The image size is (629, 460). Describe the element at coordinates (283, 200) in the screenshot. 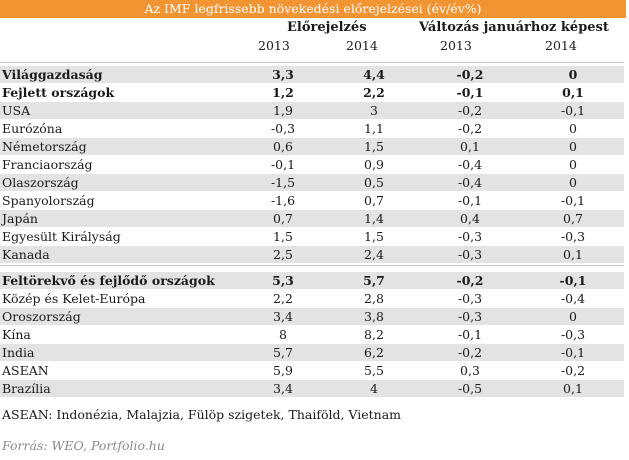

I see `value-forecast-2013: -1,6` at that location.